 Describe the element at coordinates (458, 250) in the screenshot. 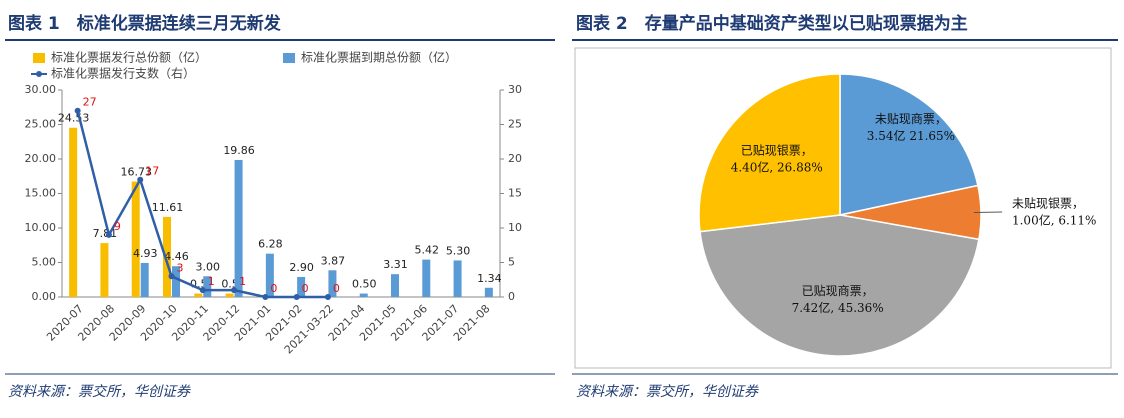

I see `data-label: 5.30` at that location.